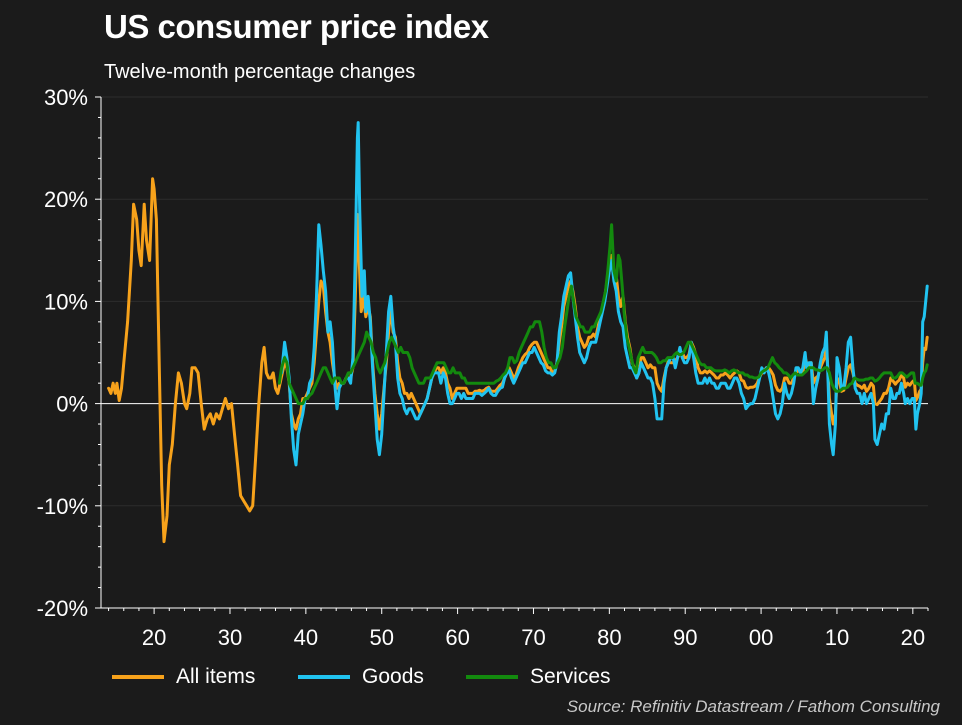 The width and height of the screenshot is (962, 725). I want to click on x-tick-label: 70, so click(533, 637).